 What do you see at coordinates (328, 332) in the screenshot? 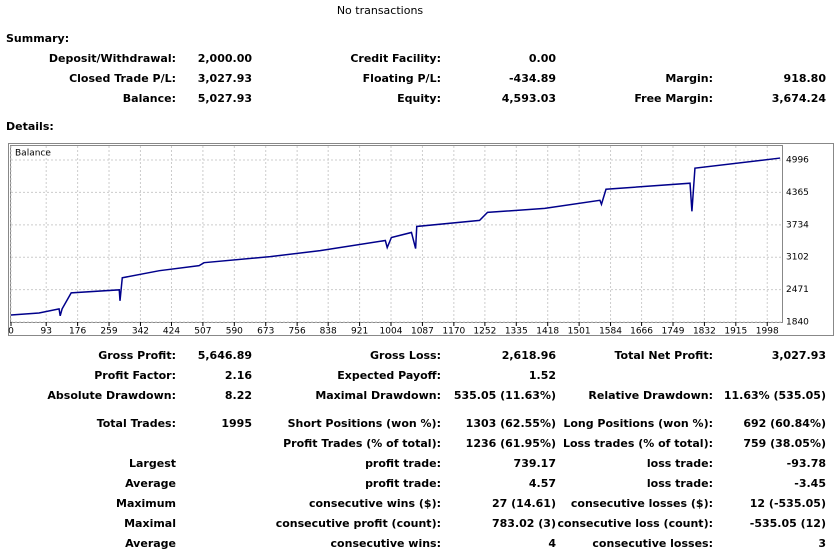
I see `x-tick-label: 838` at bounding box center [328, 332].